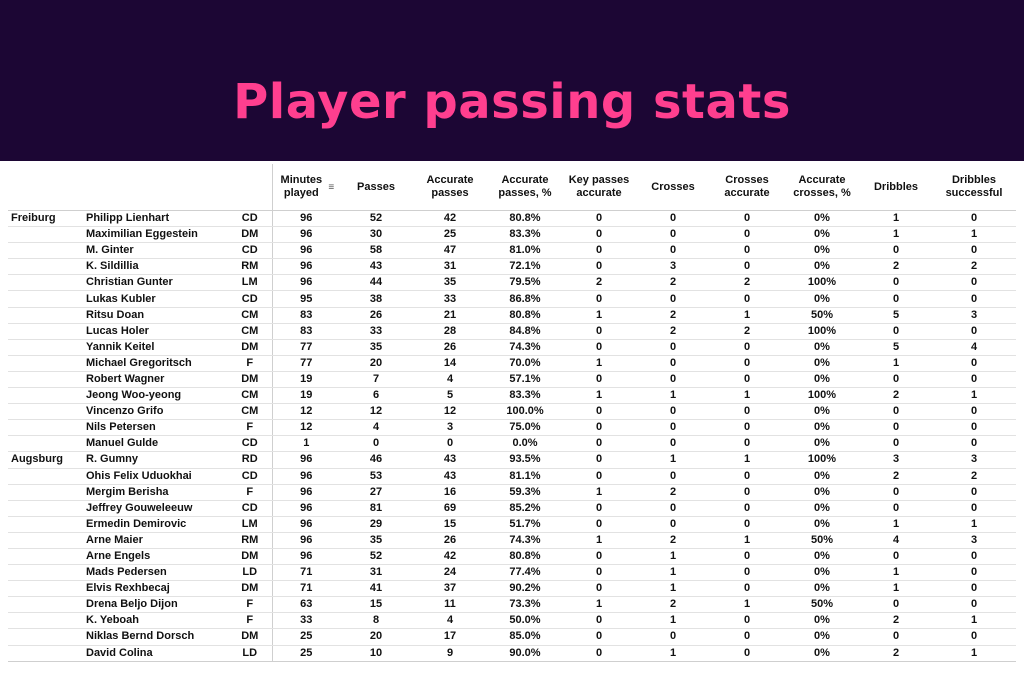 This screenshot has height=683, width=1024. What do you see at coordinates (155, 396) in the screenshot?
I see `player-name-cell: Jeong Woo-yeong` at bounding box center [155, 396].